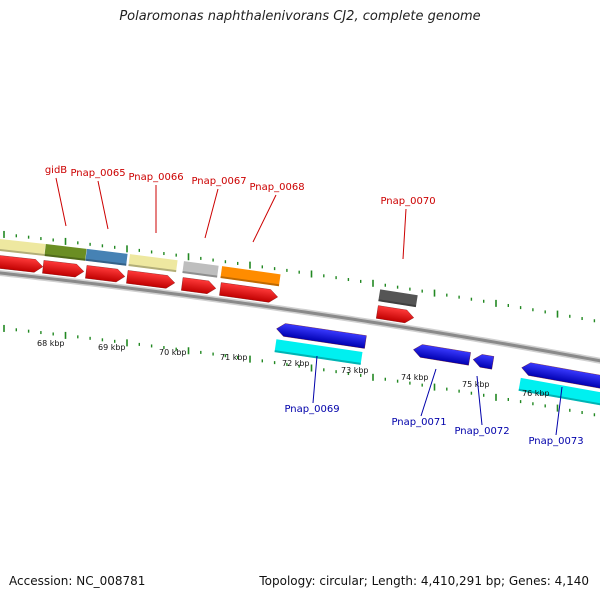 The image size is (600, 600). What do you see at coordinates (355, 370) in the screenshot?
I see `kbp-tick-label: 73 kbp` at bounding box center [355, 370].